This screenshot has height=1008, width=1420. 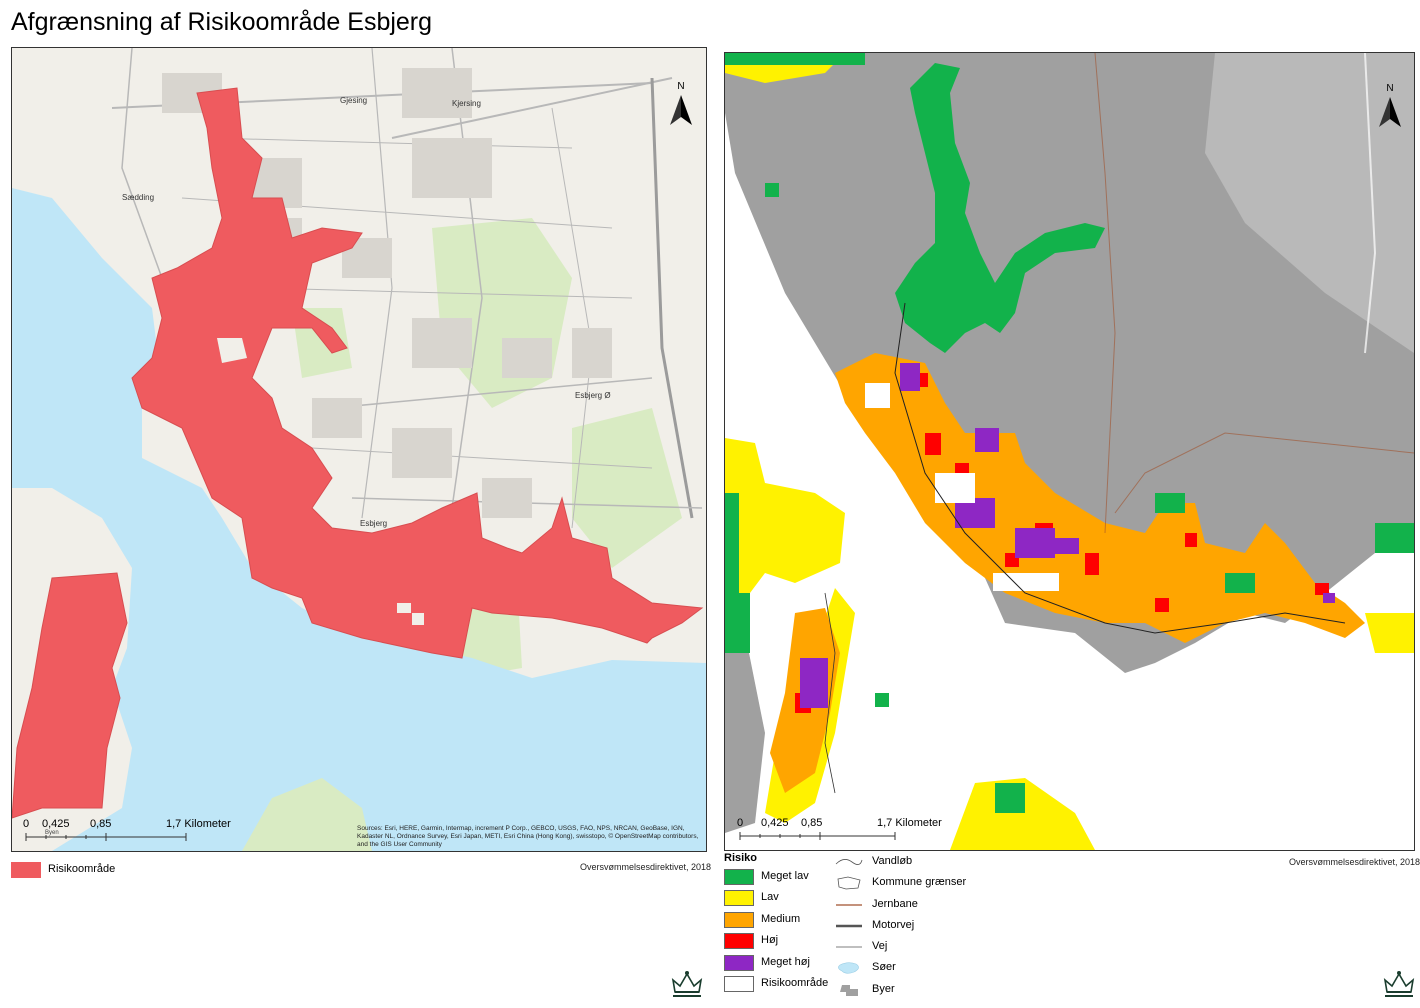 What do you see at coordinates (593, 395) in the screenshot?
I see `place-label-esbjerg-oe: Esbjerg Ø` at bounding box center [593, 395].